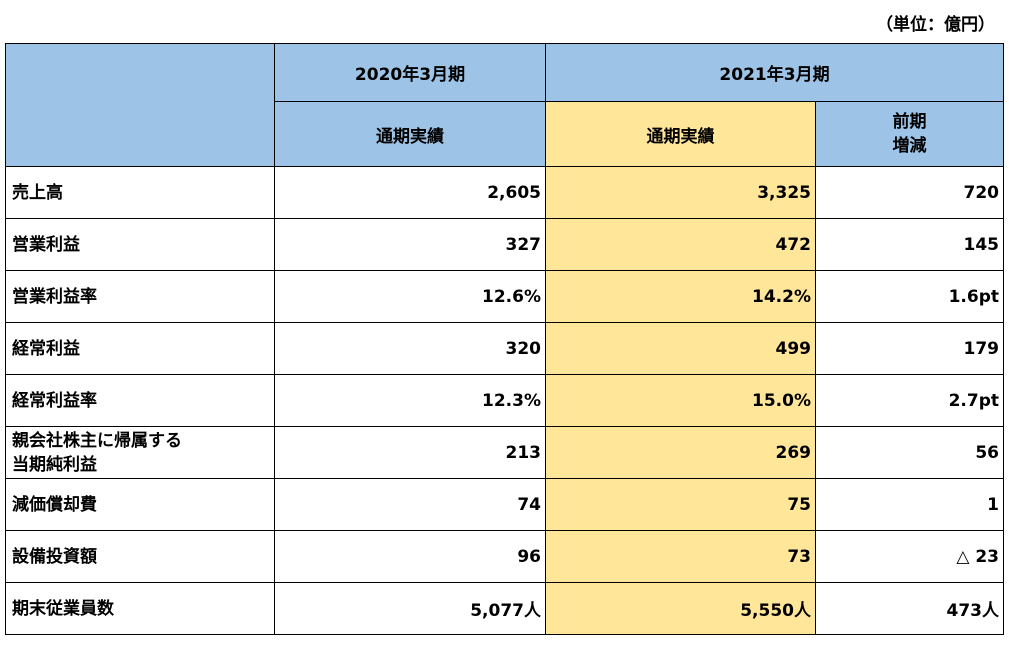  Describe the element at coordinates (774, 72) in the screenshot. I see `header-period-2021: 2021年3月期` at that location.